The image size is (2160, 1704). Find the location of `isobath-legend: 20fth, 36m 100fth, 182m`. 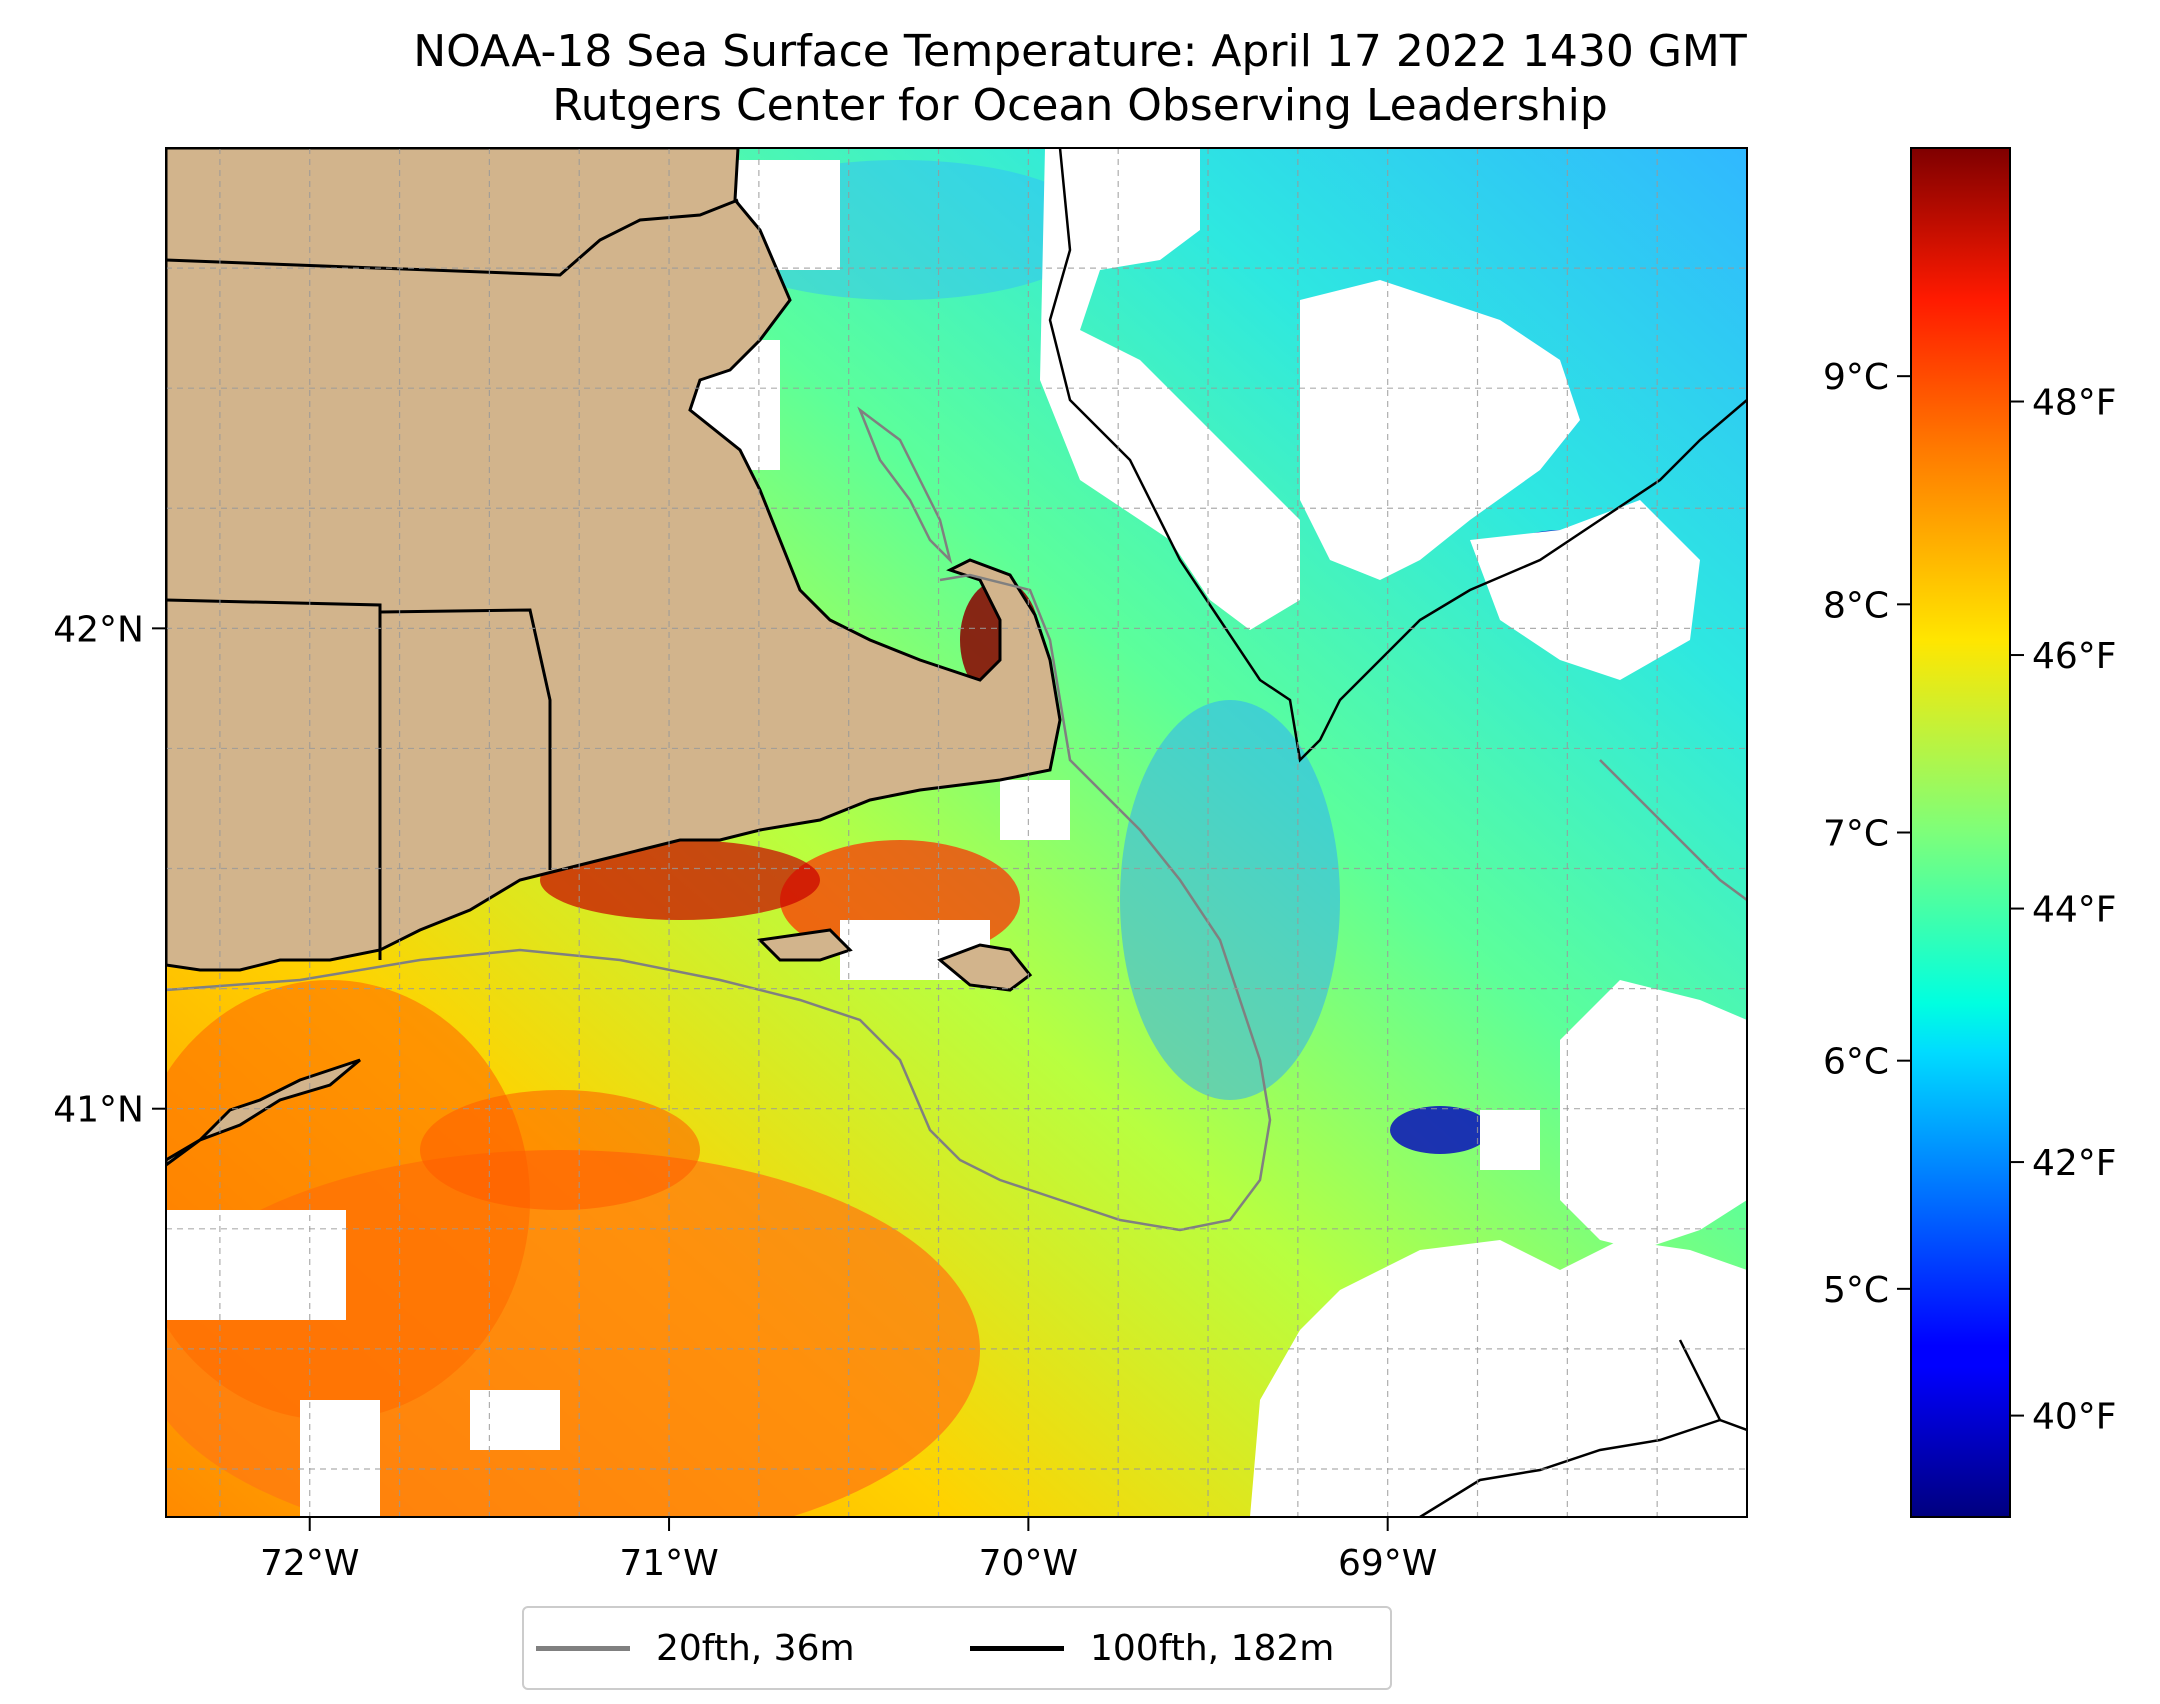

isobath-legend: 20fth, 36m 100fth, 182m is located at coordinates (957, 1648).